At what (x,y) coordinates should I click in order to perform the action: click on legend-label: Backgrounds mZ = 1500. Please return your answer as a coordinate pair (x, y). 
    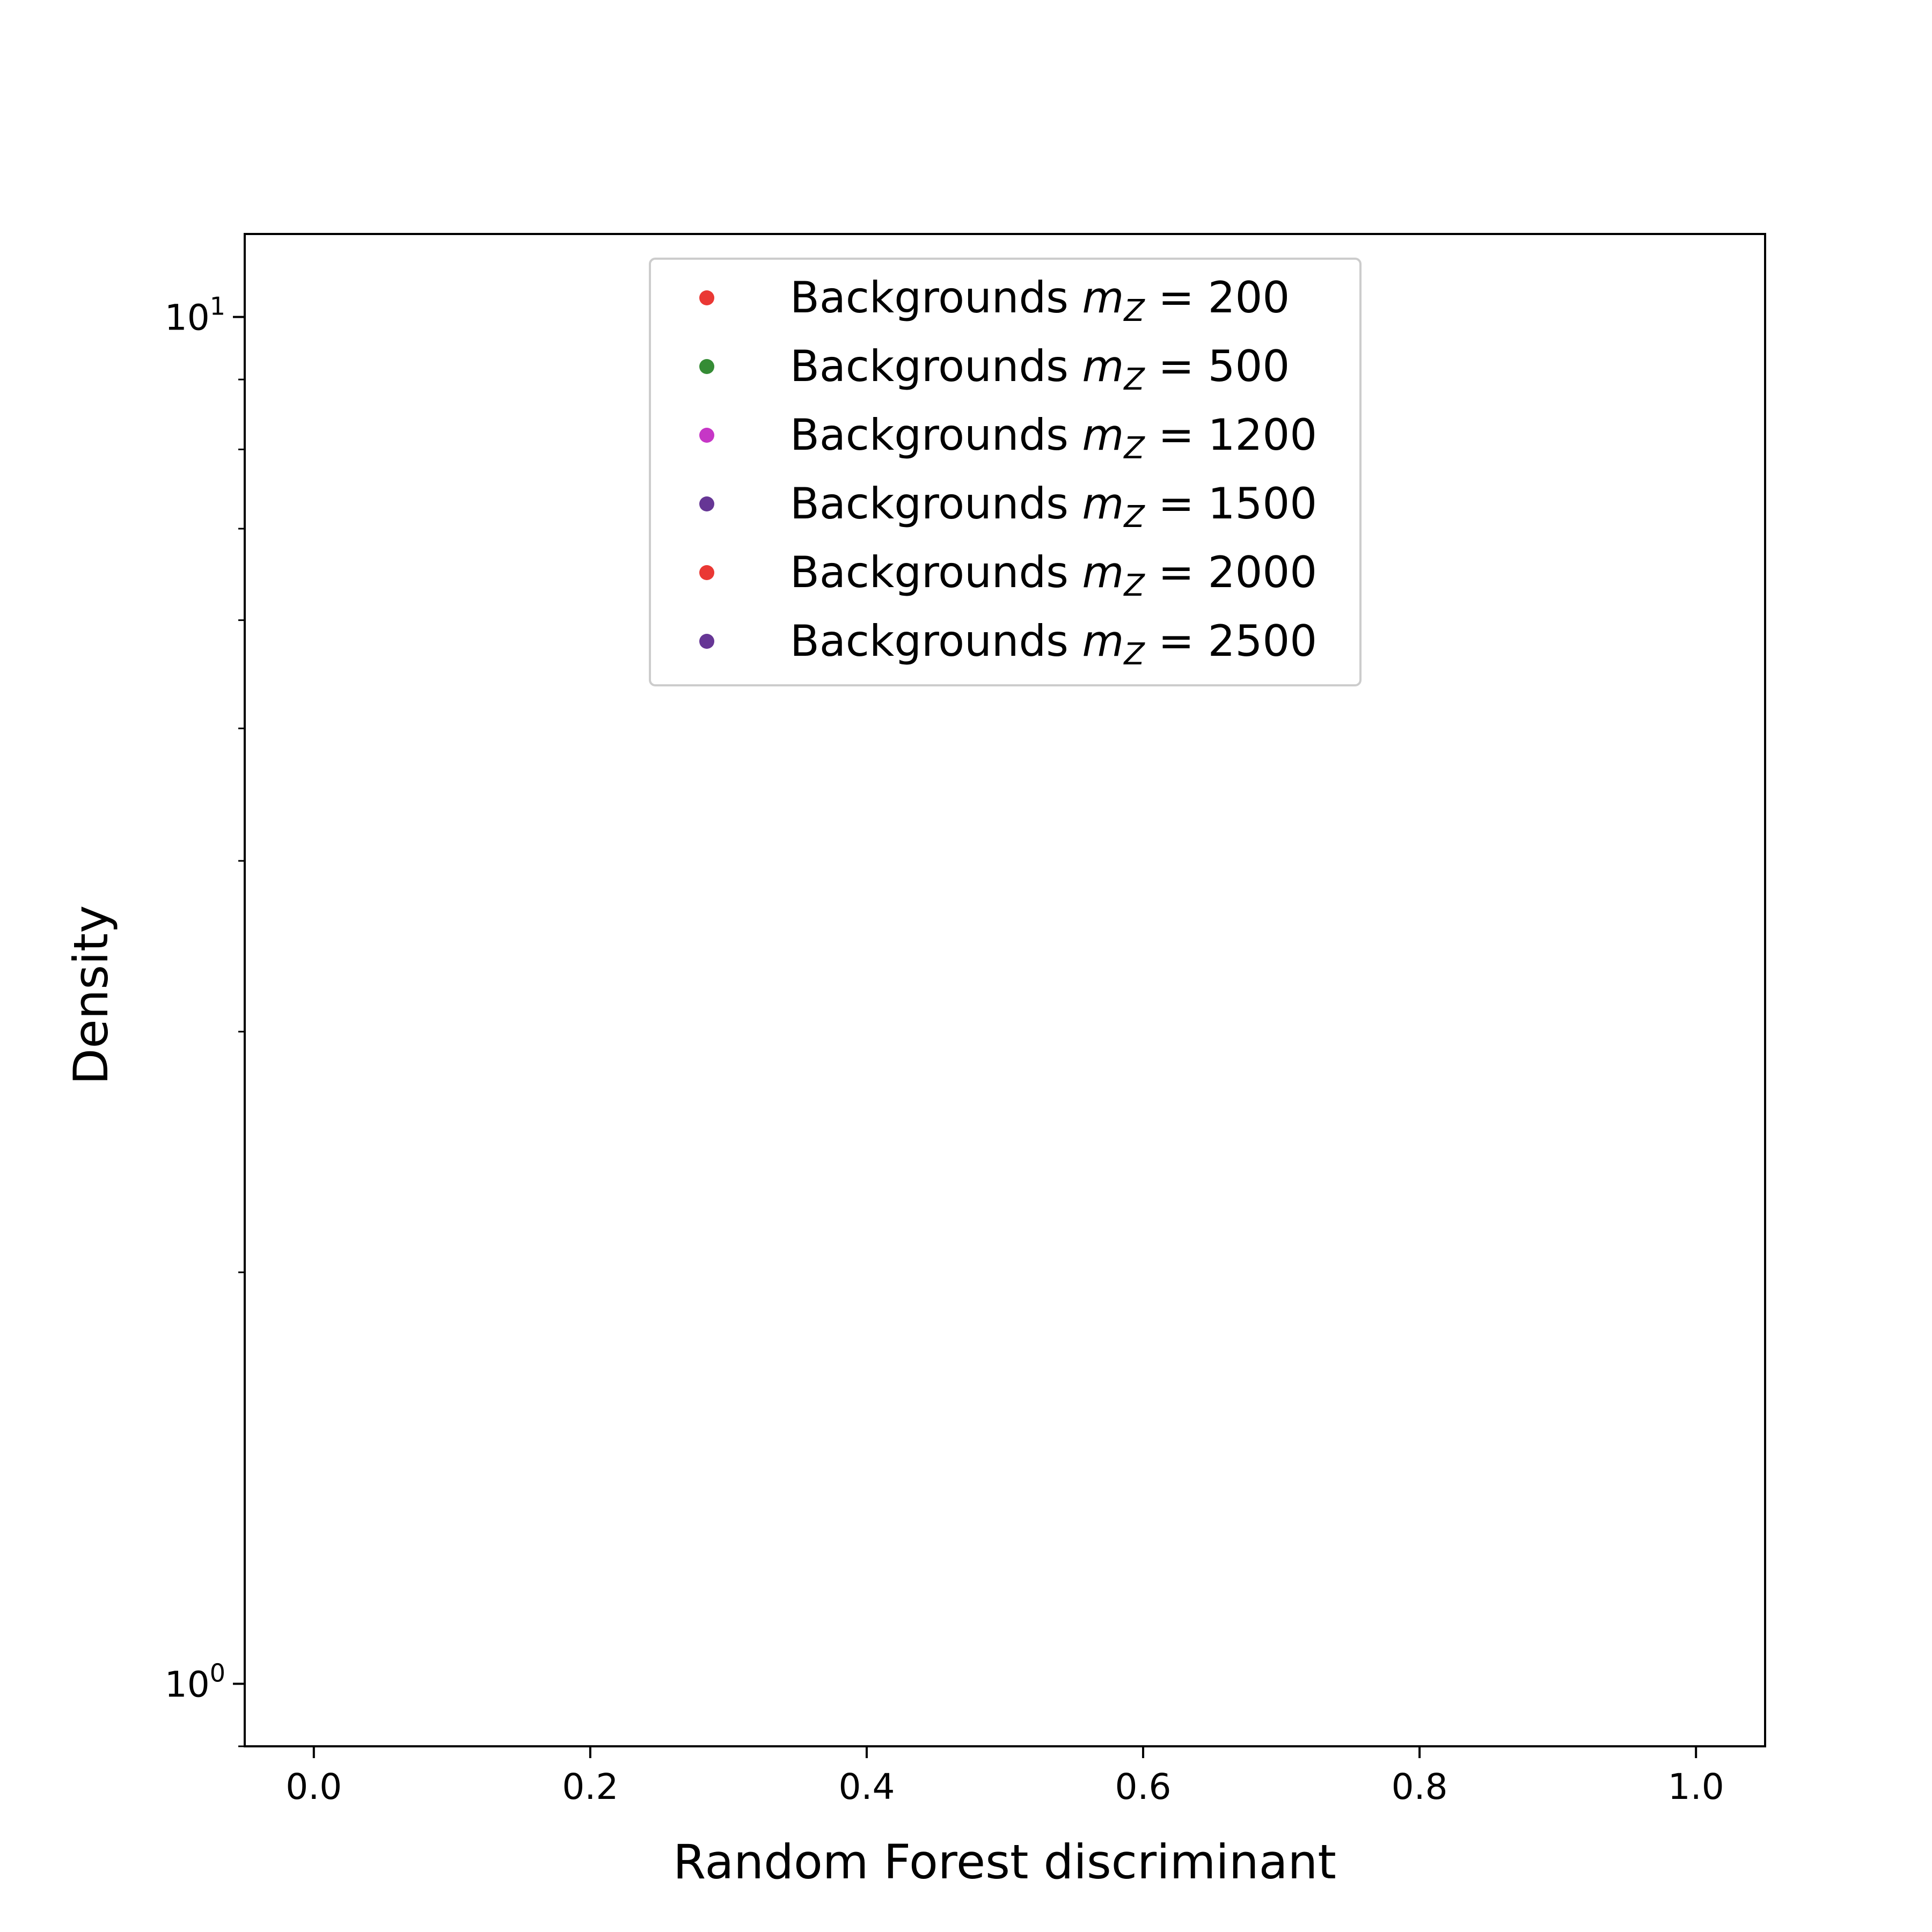
    Looking at the image, I should click on (1053, 507).